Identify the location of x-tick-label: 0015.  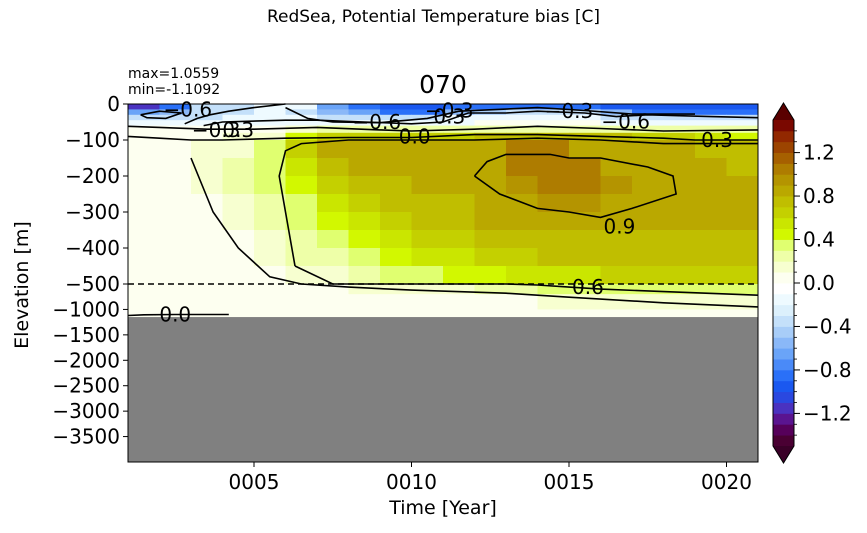
(569, 482).